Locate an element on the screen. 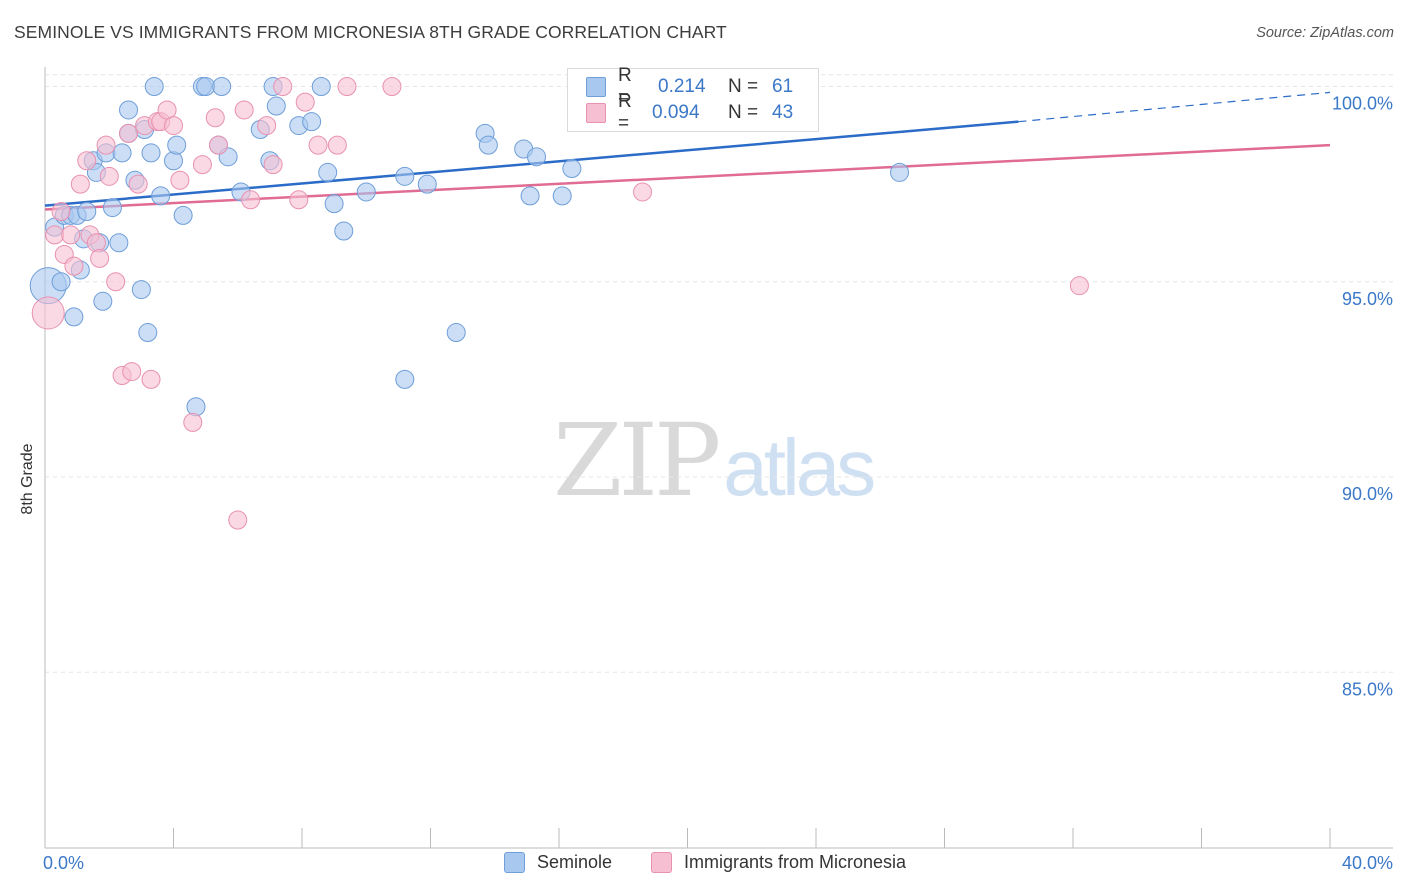 This screenshot has width=1406, height=892. legend-label: Immigrants from Micronesia is located at coordinates (795, 862).